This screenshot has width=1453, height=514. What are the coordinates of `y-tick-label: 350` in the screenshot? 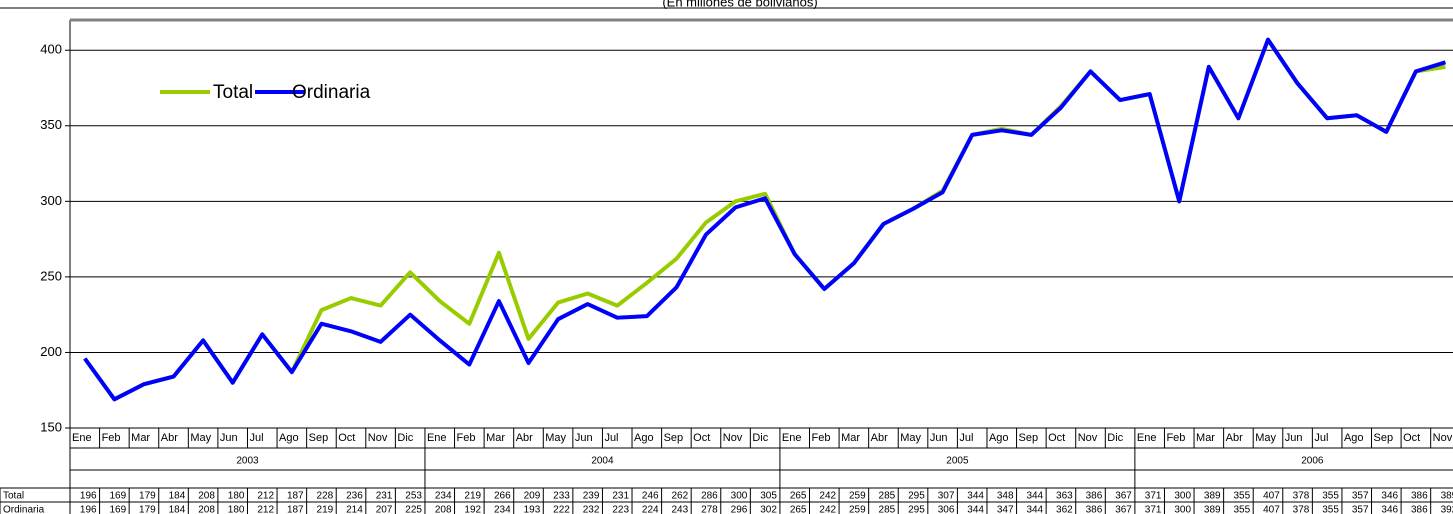 It's located at (51, 124).